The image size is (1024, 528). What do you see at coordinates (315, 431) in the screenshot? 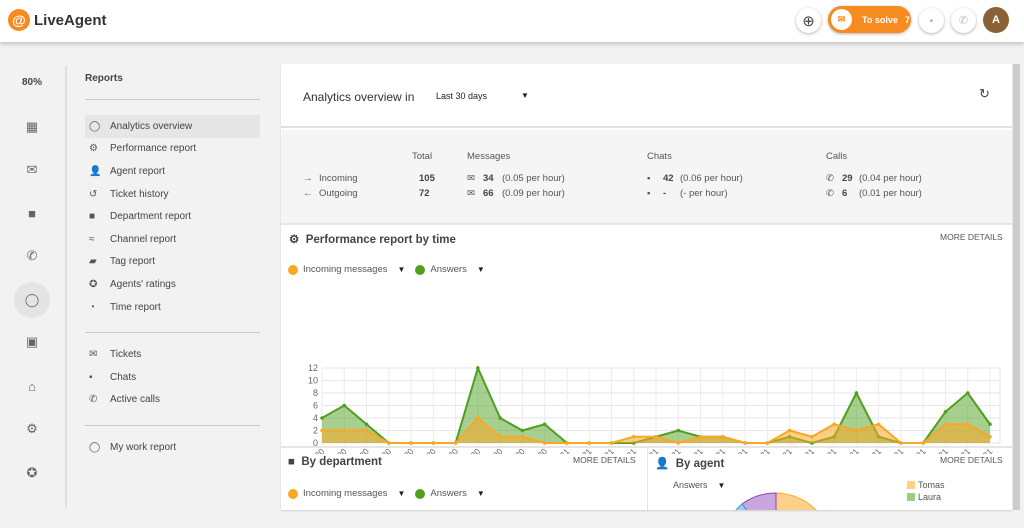
I see `y-tick-label: 2` at bounding box center [315, 431].